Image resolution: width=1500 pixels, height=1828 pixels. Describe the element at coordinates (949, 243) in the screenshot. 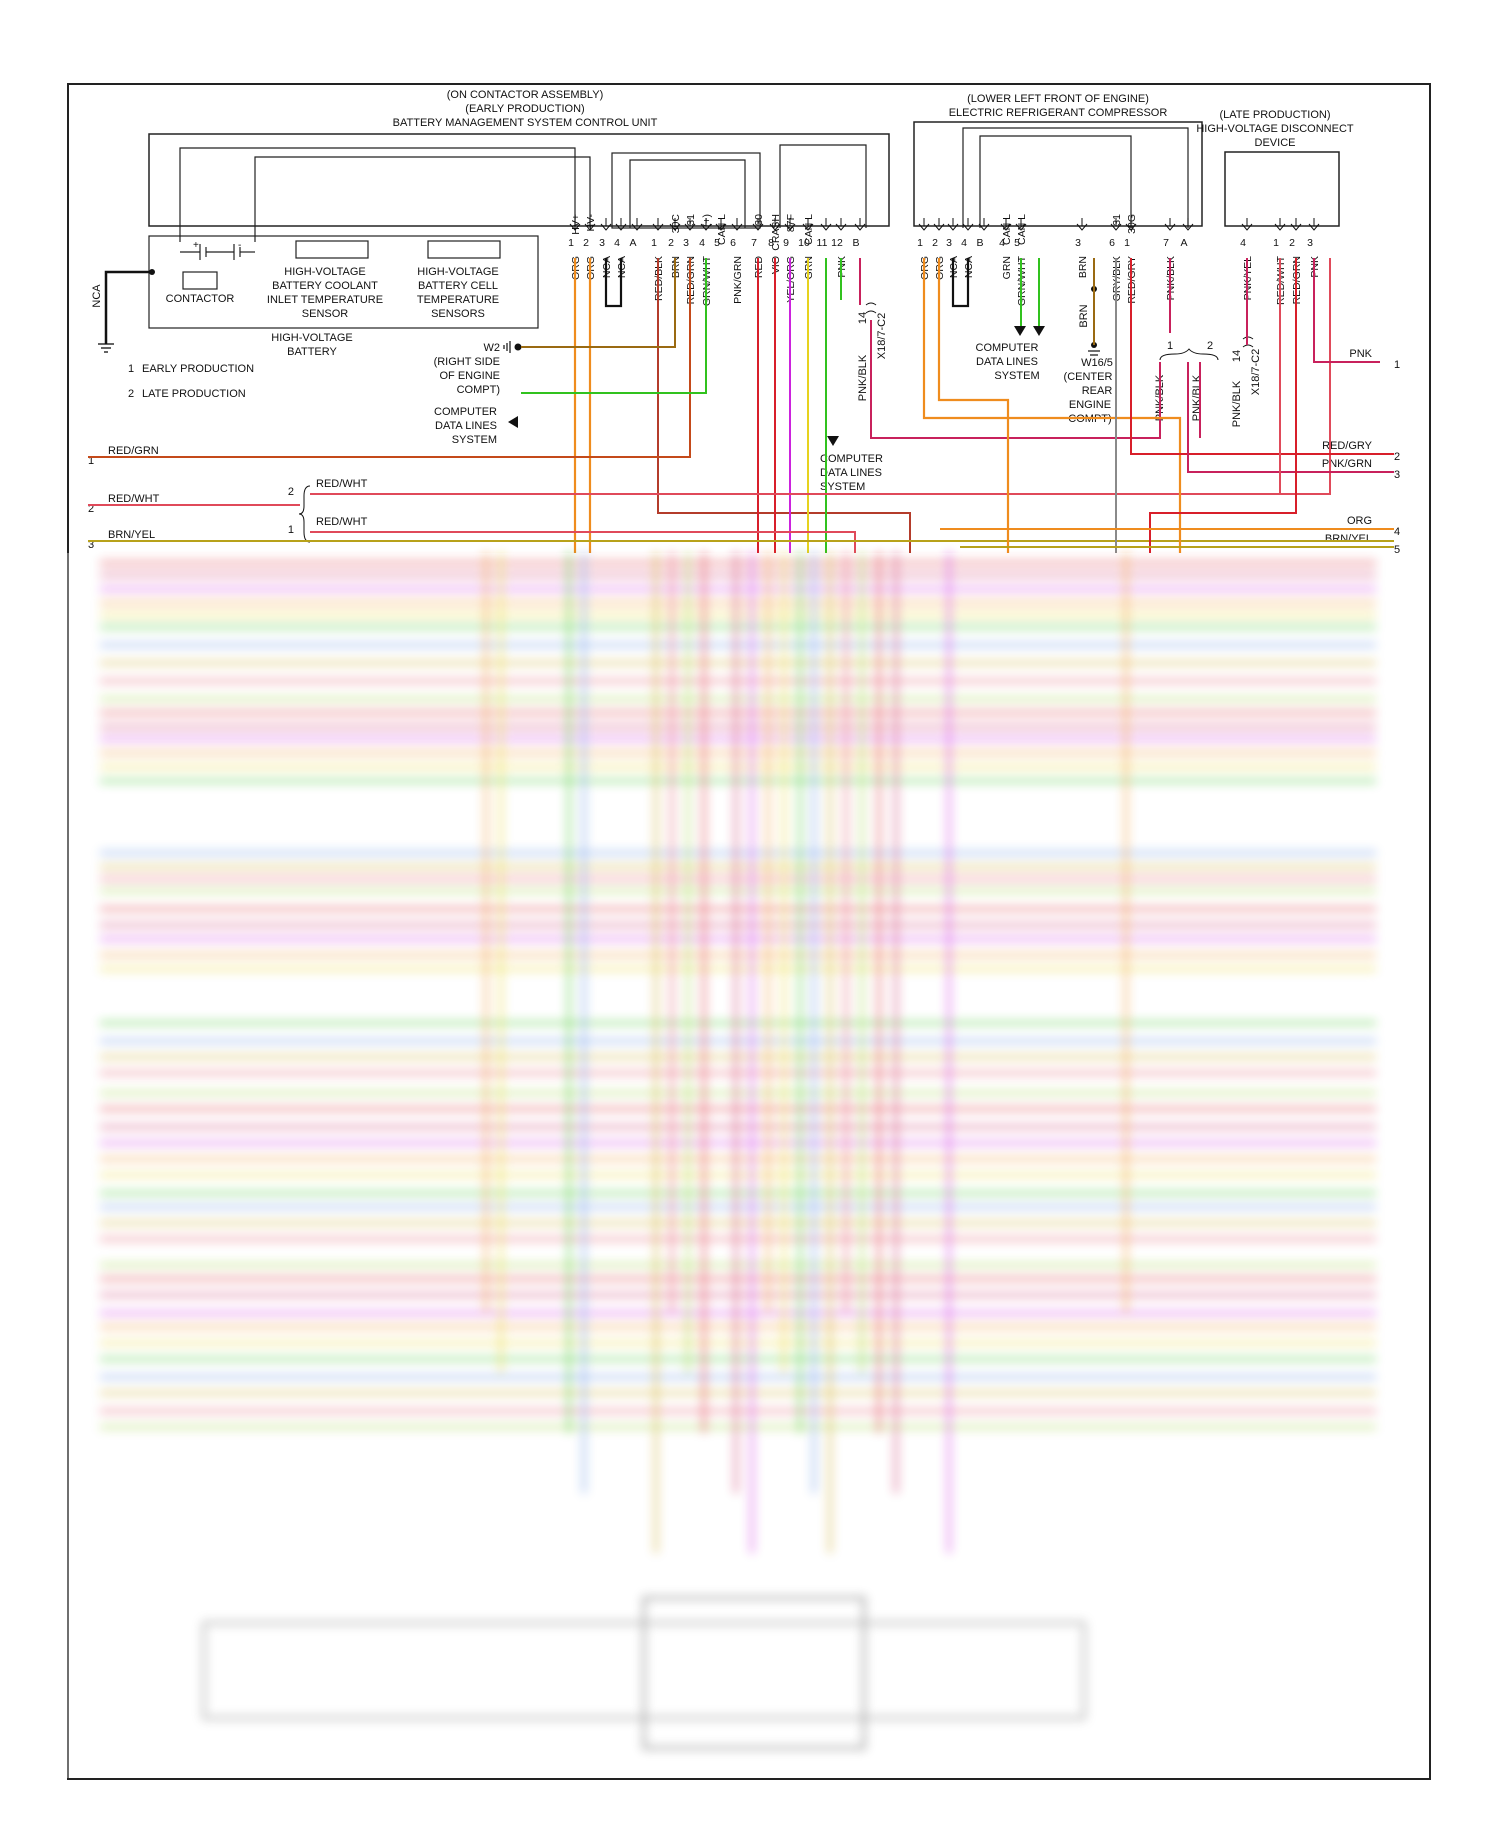

I see `pin-number: 3` at that location.